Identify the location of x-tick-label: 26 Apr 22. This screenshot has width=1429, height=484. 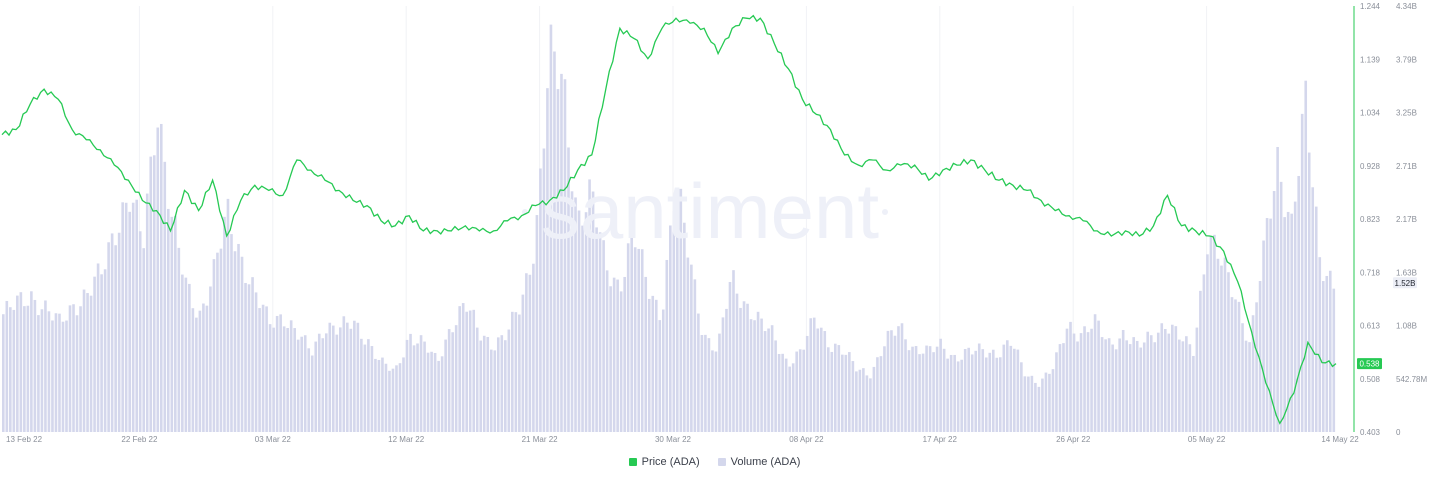
(1073, 439).